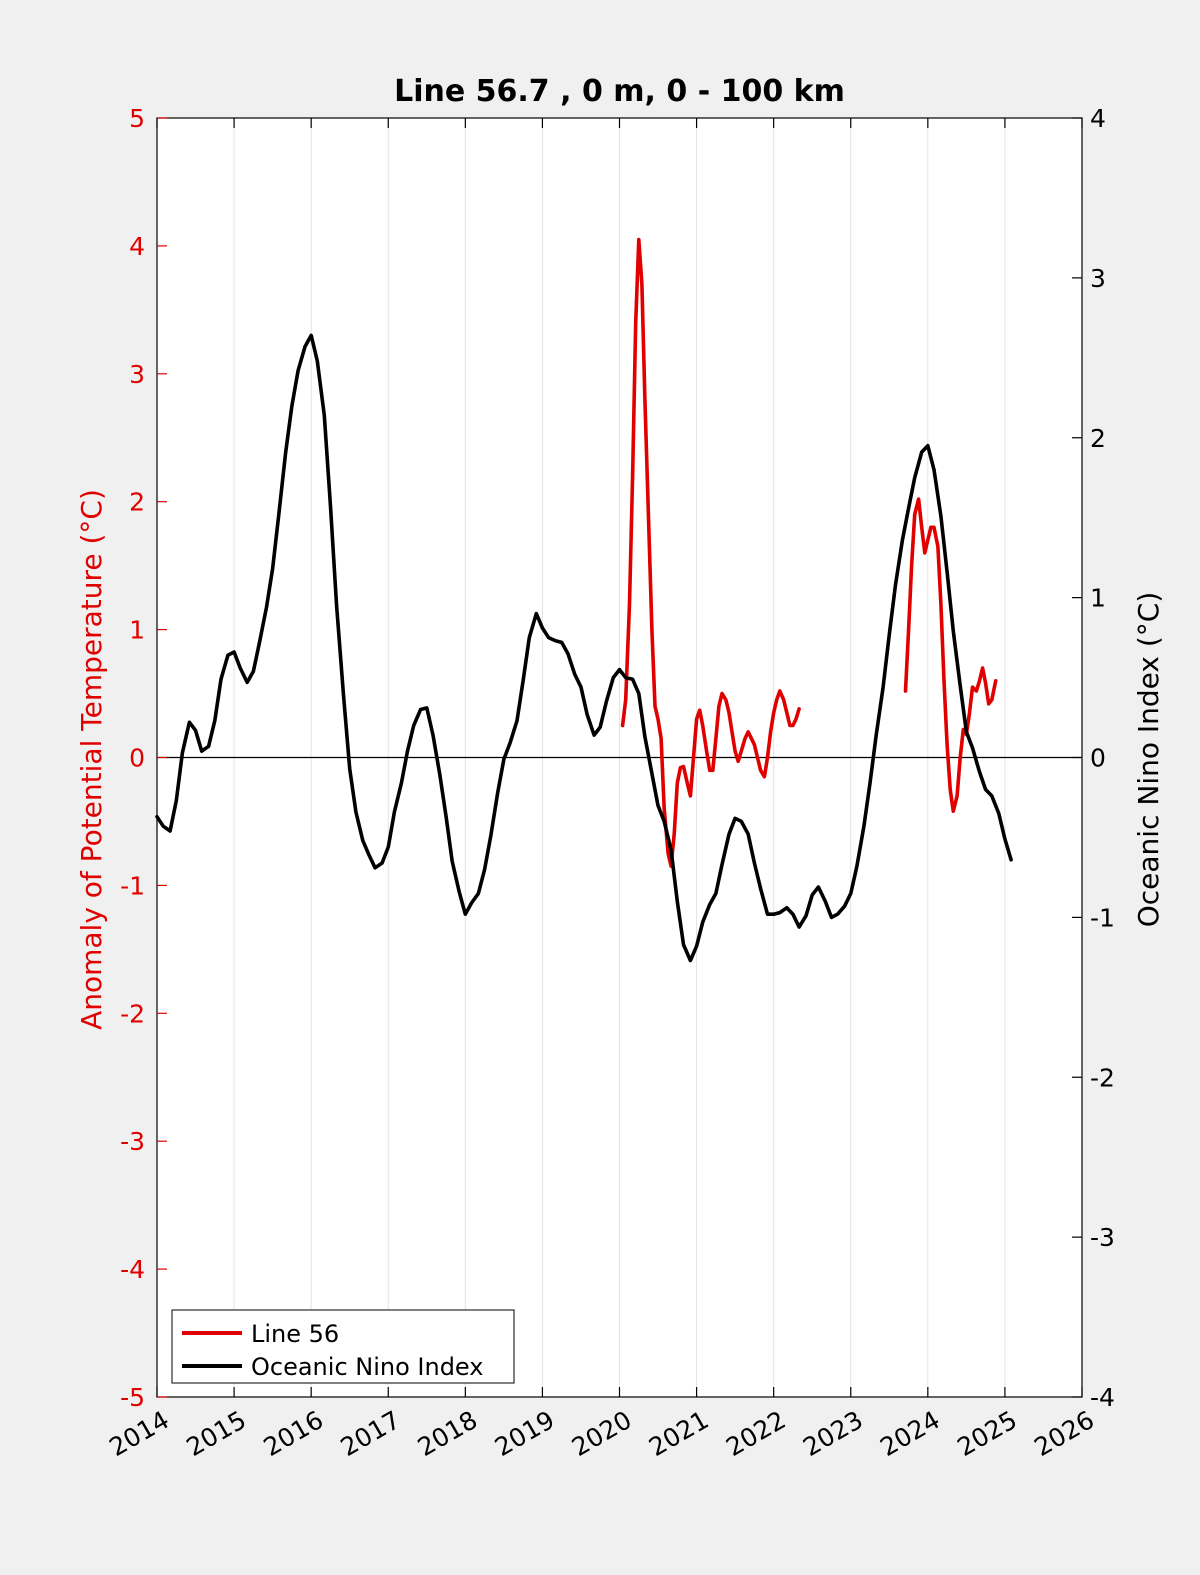  Describe the element at coordinates (137, 758) in the screenshot. I see `left-tick-label: 0` at that location.